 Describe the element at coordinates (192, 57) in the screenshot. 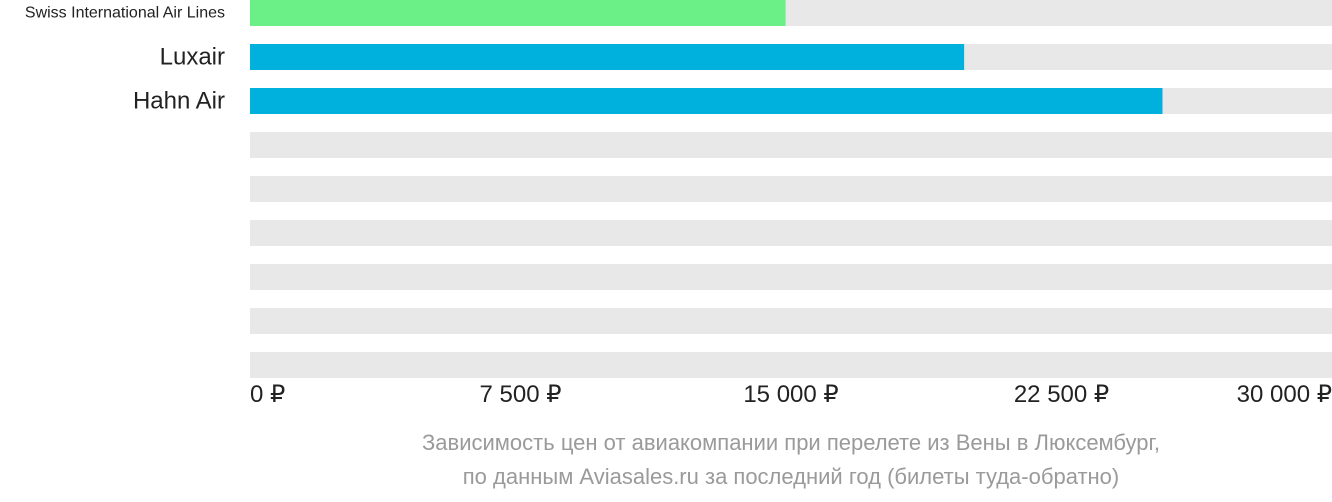

I see `category-label: Luxair` at that location.